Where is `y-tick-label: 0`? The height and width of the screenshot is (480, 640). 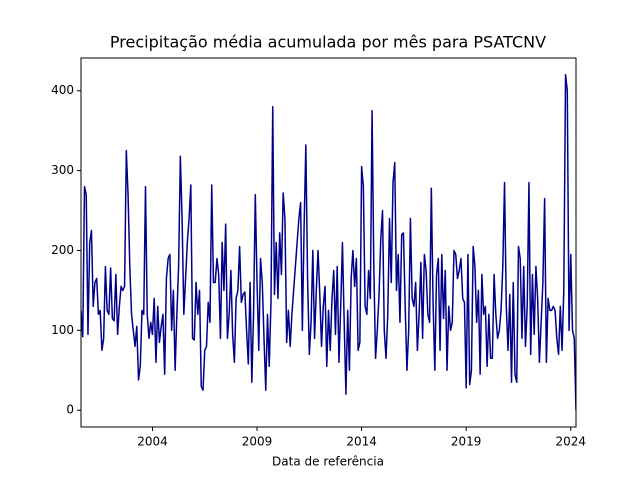
y-tick-label: 0 is located at coordinates (70, 410).